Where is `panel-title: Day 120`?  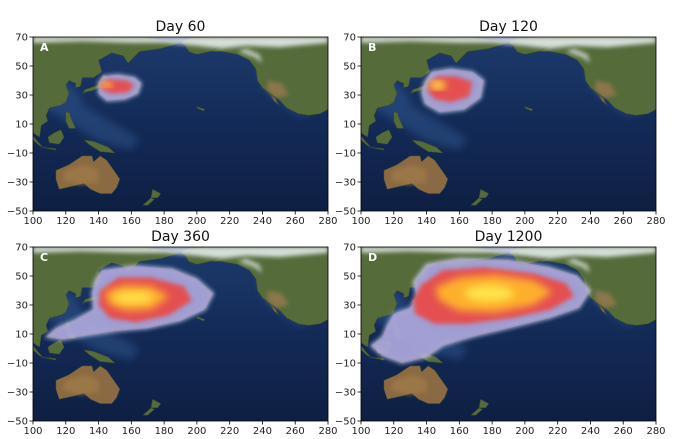
panel-title: Day 120 is located at coordinates (508, 27).